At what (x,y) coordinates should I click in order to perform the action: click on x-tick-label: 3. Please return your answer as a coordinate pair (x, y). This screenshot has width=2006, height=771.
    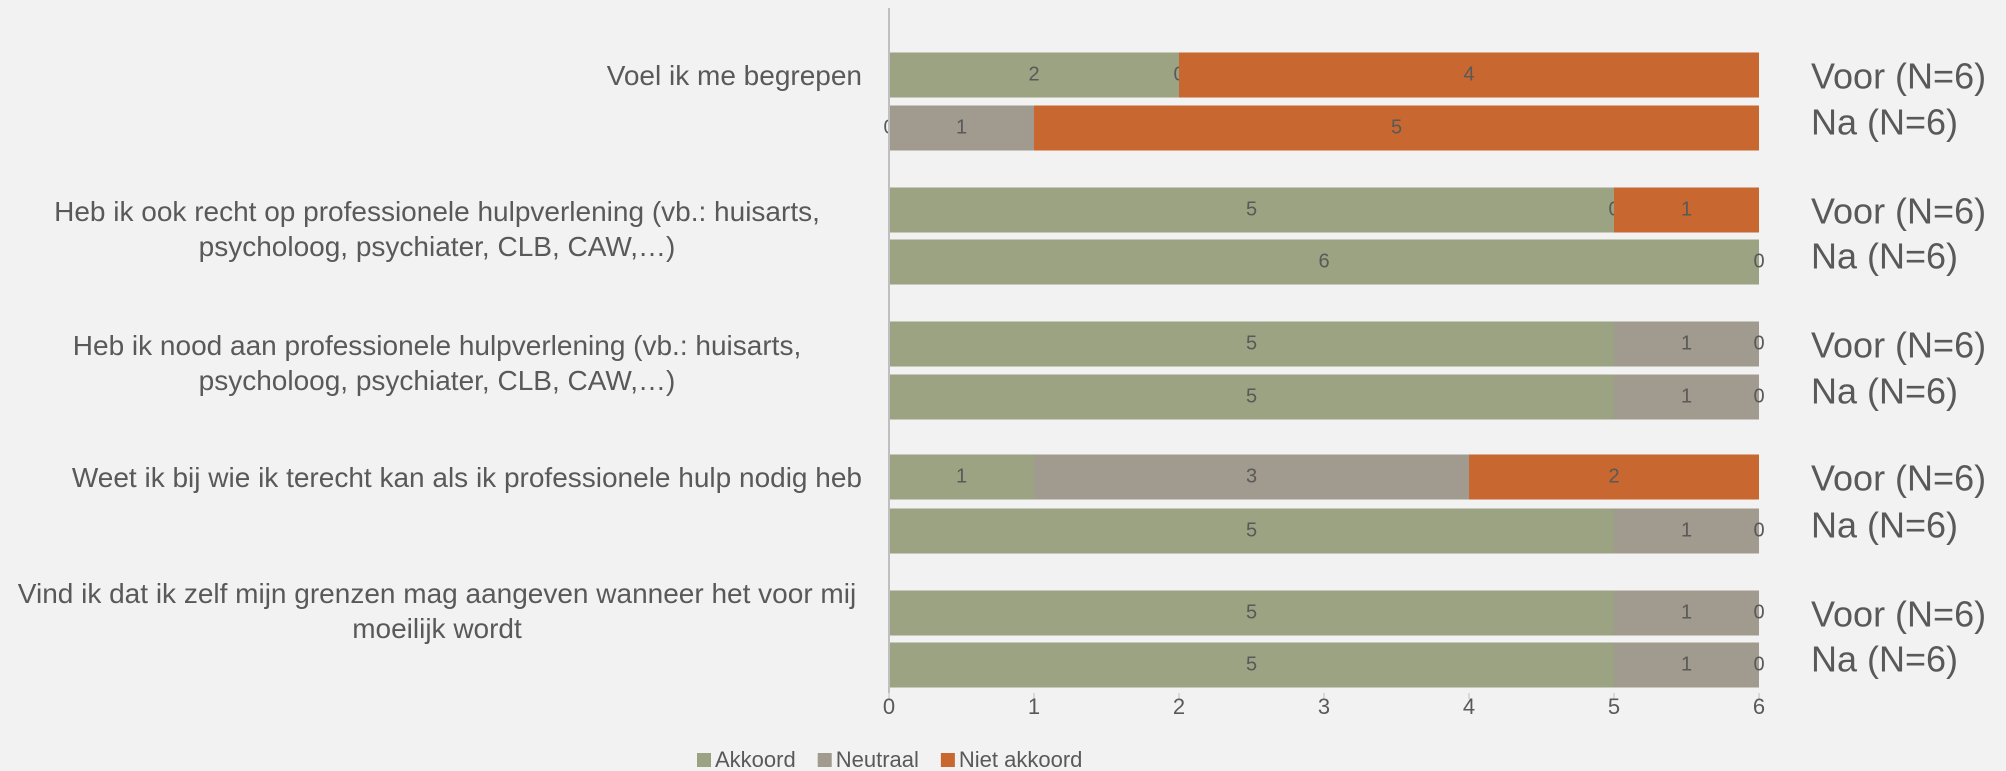
    Looking at the image, I should click on (1324, 706).